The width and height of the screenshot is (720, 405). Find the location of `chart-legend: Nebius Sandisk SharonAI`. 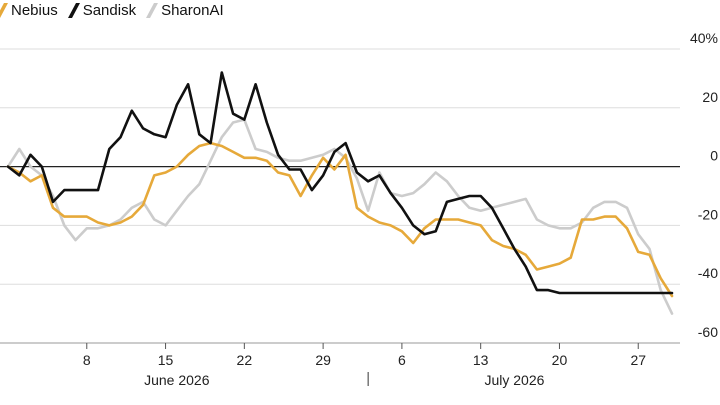

chart-legend: Nebius Sandisk SharonAI is located at coordinates (112, 10).